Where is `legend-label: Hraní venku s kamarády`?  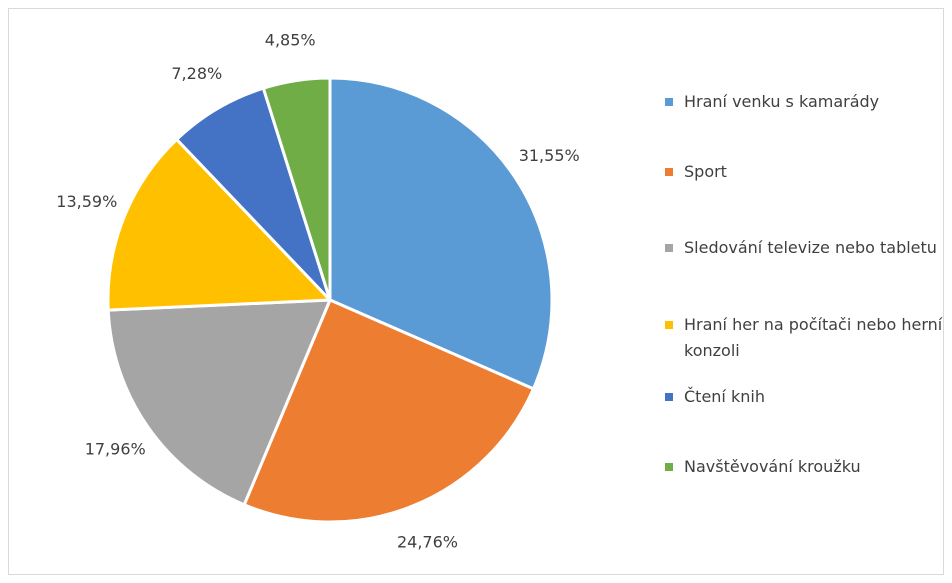 legend-label: Hraní venku s kamarády is located at coordinates (782, 101).